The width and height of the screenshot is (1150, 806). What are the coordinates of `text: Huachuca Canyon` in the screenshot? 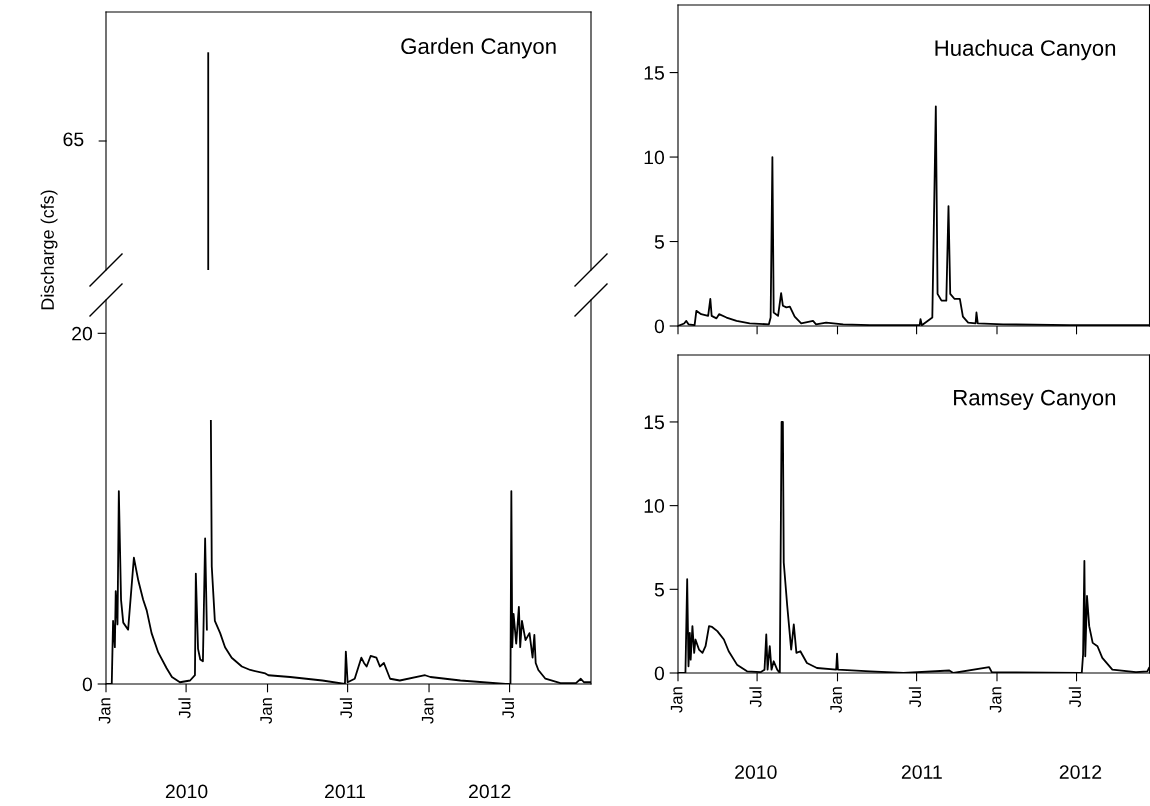 It's located at (1025, 50).